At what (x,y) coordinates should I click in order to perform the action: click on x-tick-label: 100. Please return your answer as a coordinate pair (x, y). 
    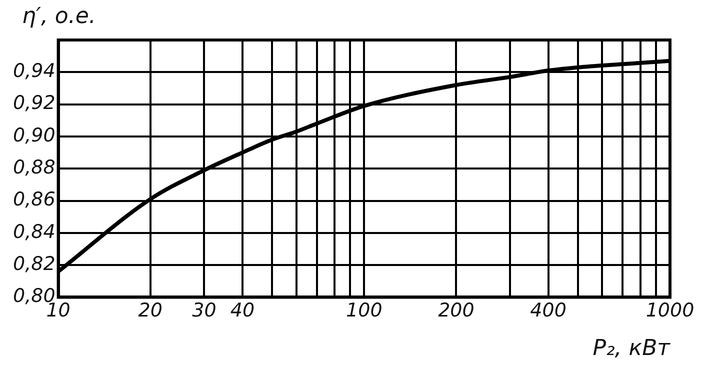
    Looking at the image, I should click on (364, 311).